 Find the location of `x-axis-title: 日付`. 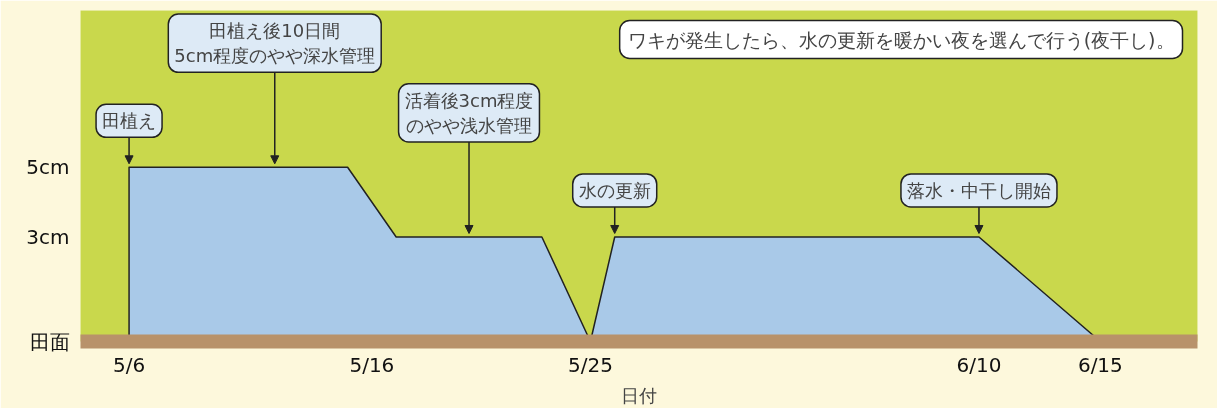

x-axis-title: 日付 is located at coordinates (639, 395).